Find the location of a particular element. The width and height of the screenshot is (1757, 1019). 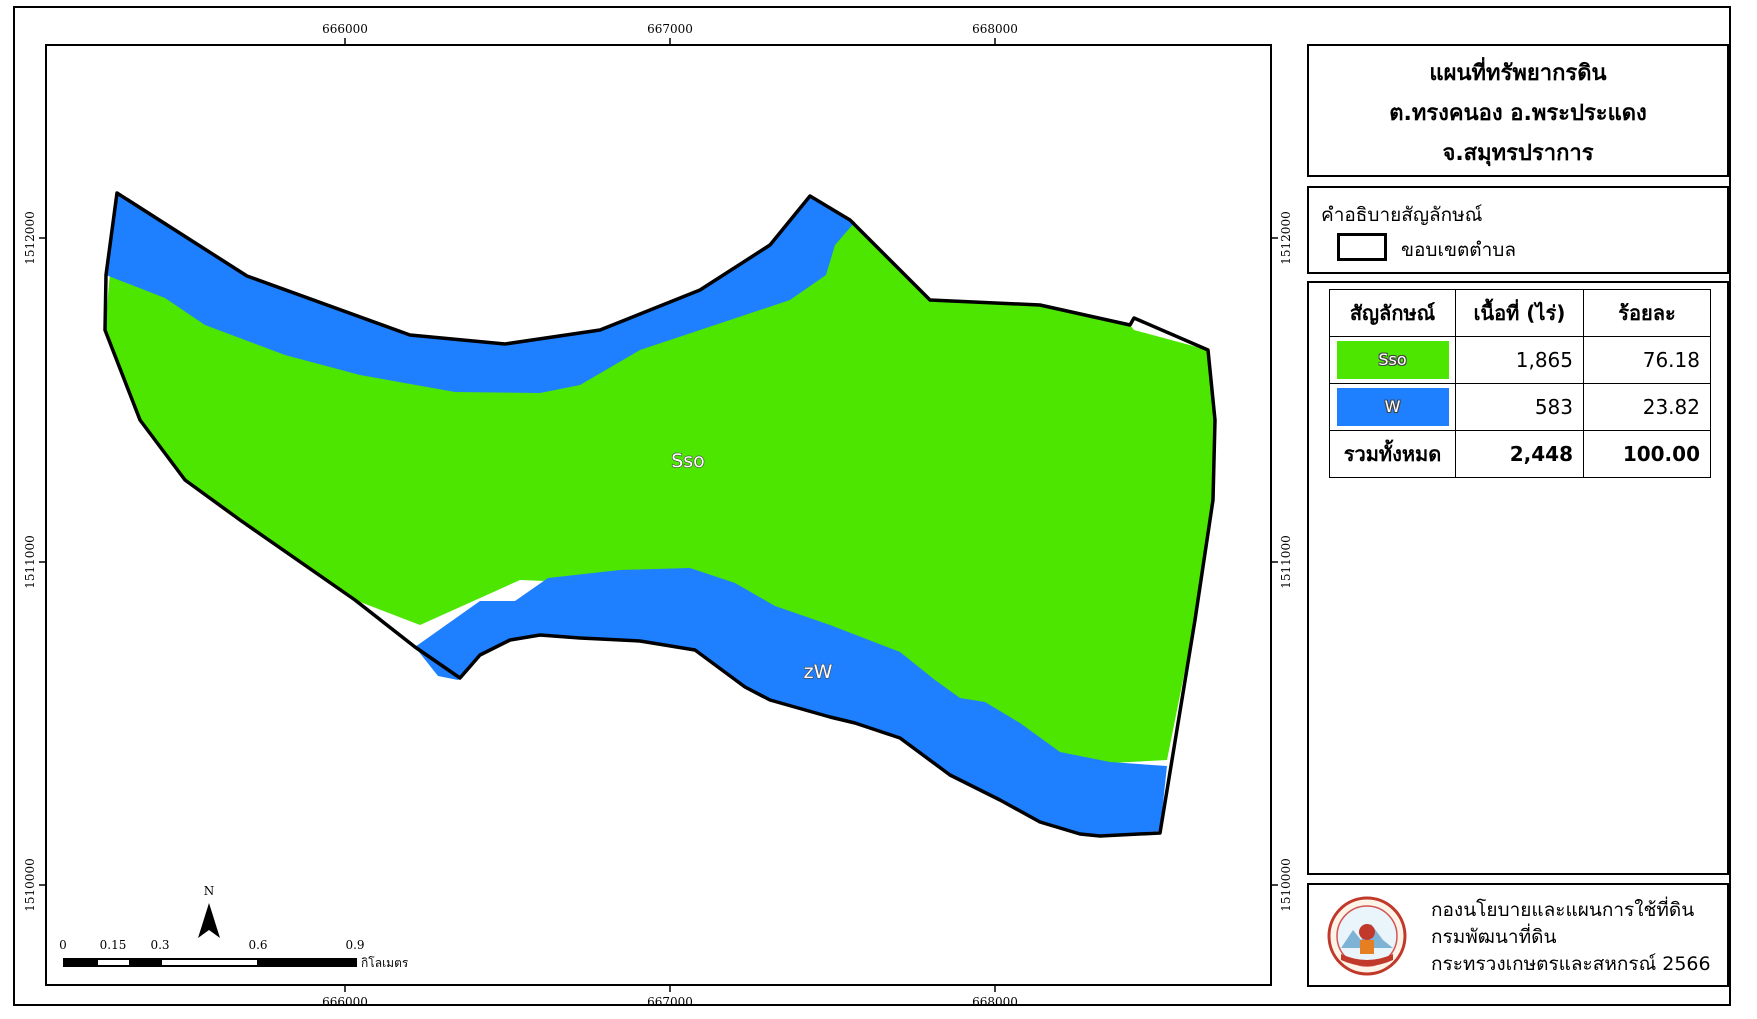

symbol-swatch-w: W is located at coordinates (1392, 407).